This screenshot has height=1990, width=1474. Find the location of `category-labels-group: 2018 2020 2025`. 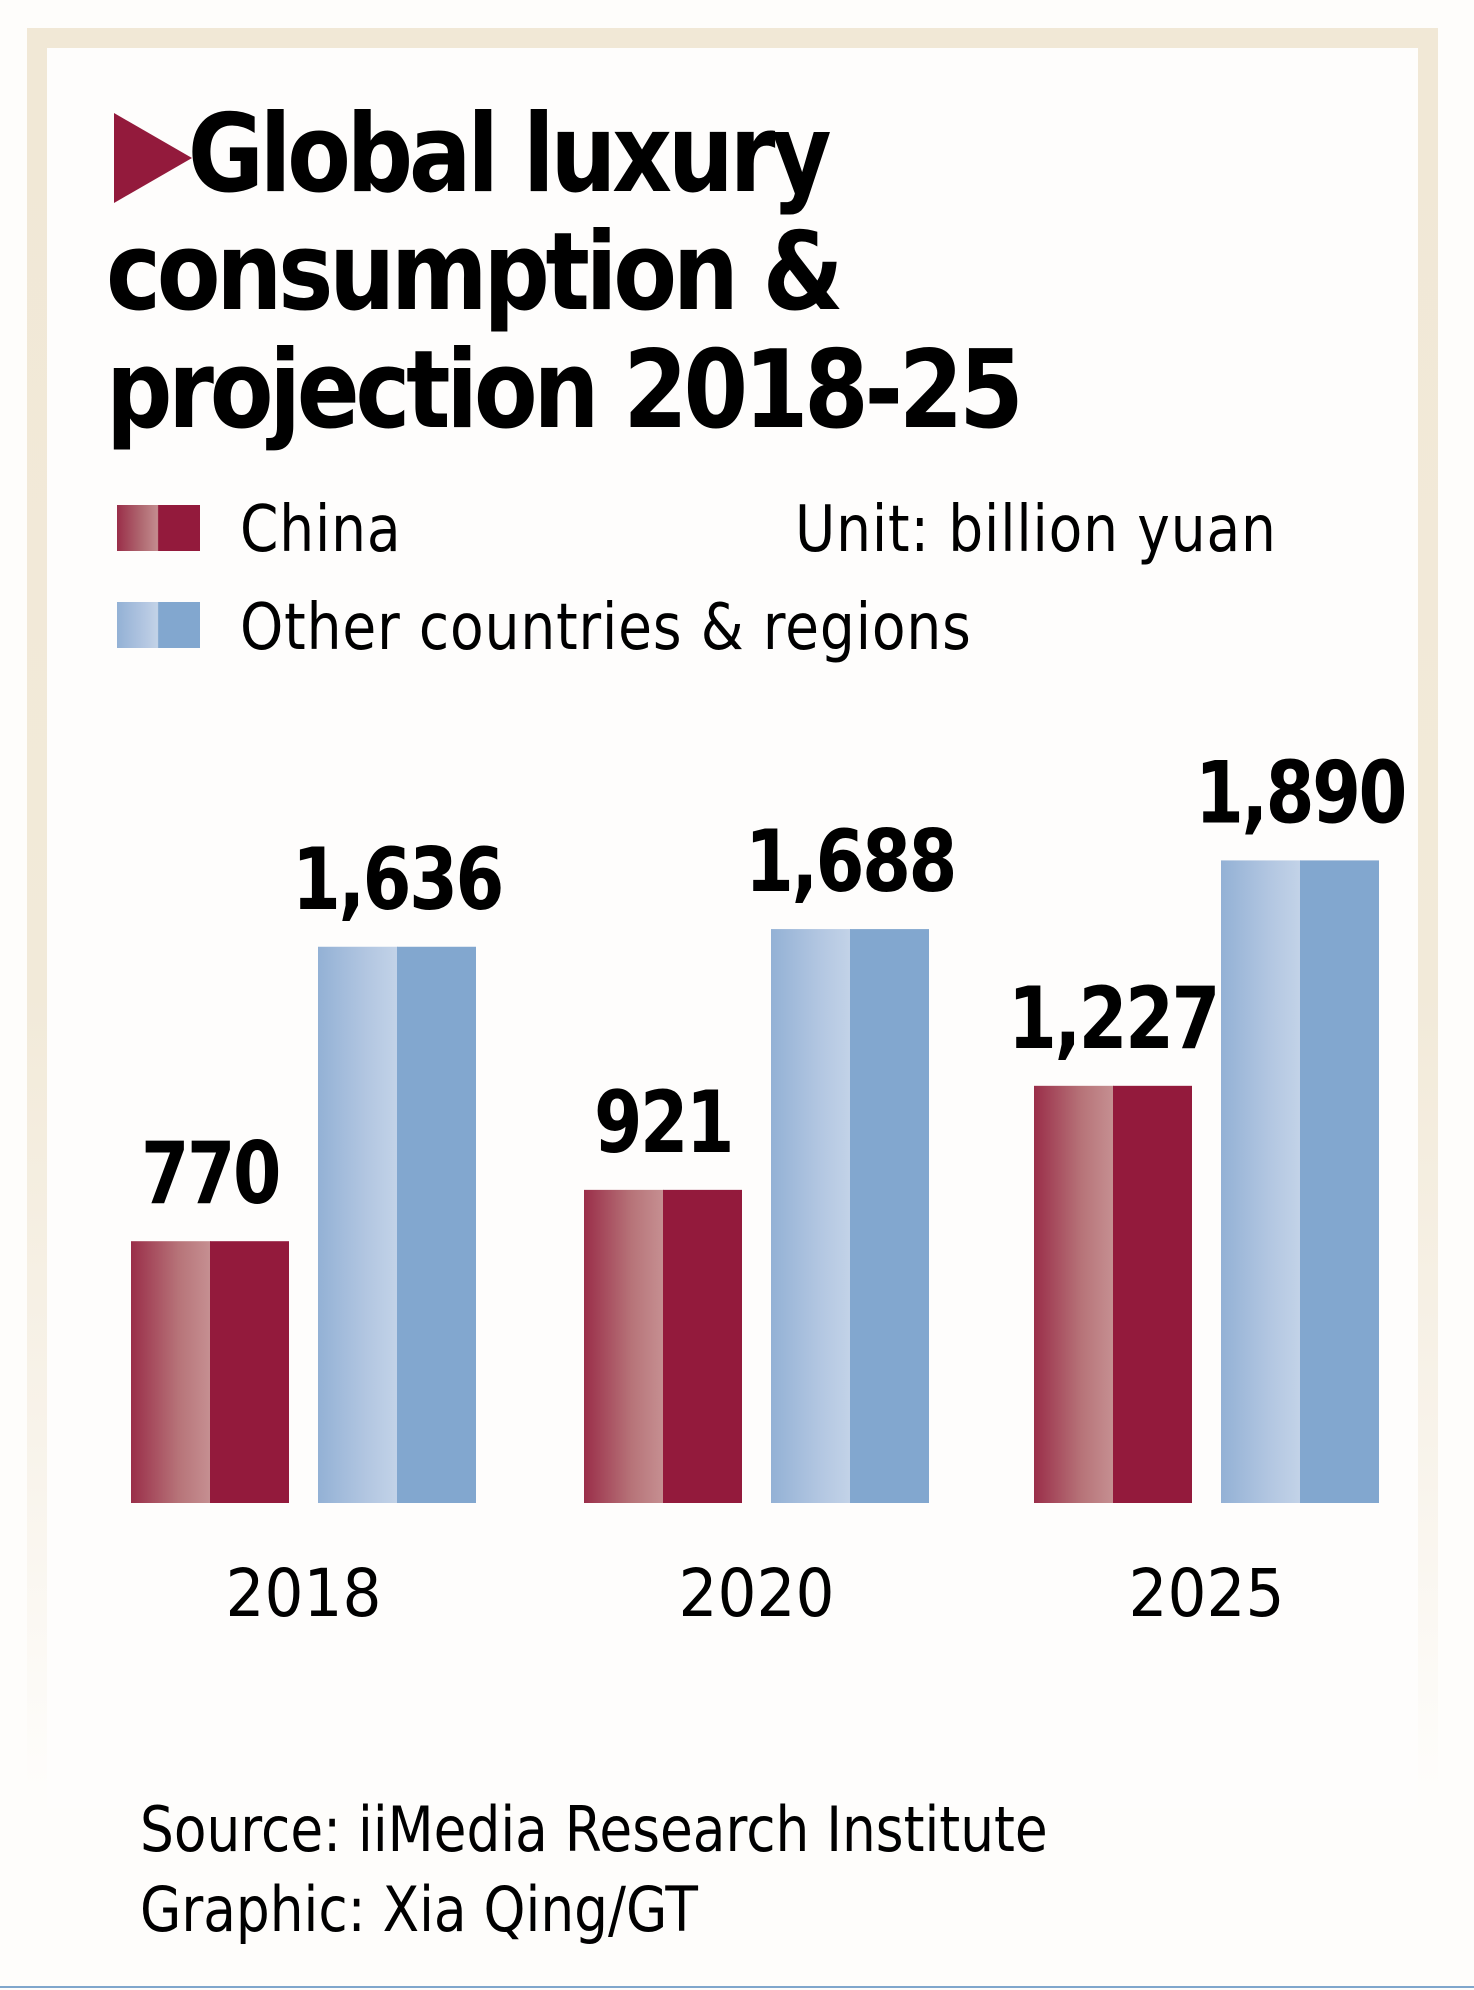

category-labels-group: 2018 2020 2025 is located at coordinates (755, 1593).